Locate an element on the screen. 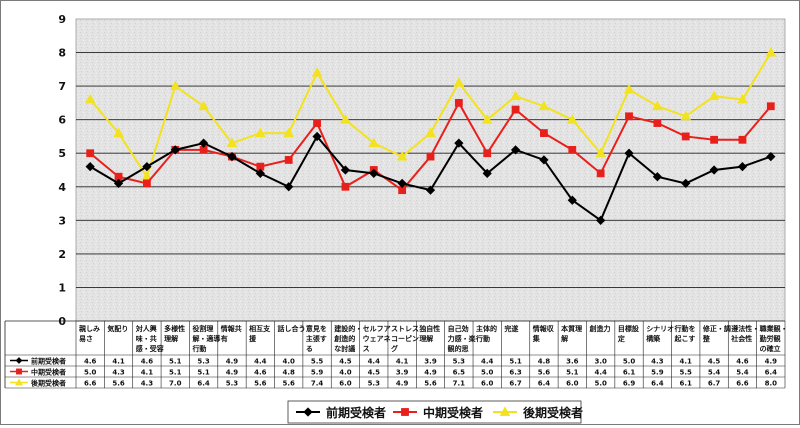 This screenshot has width=800, height=428. legend-label: 前期受検者 is located at coordinates (356, 412).